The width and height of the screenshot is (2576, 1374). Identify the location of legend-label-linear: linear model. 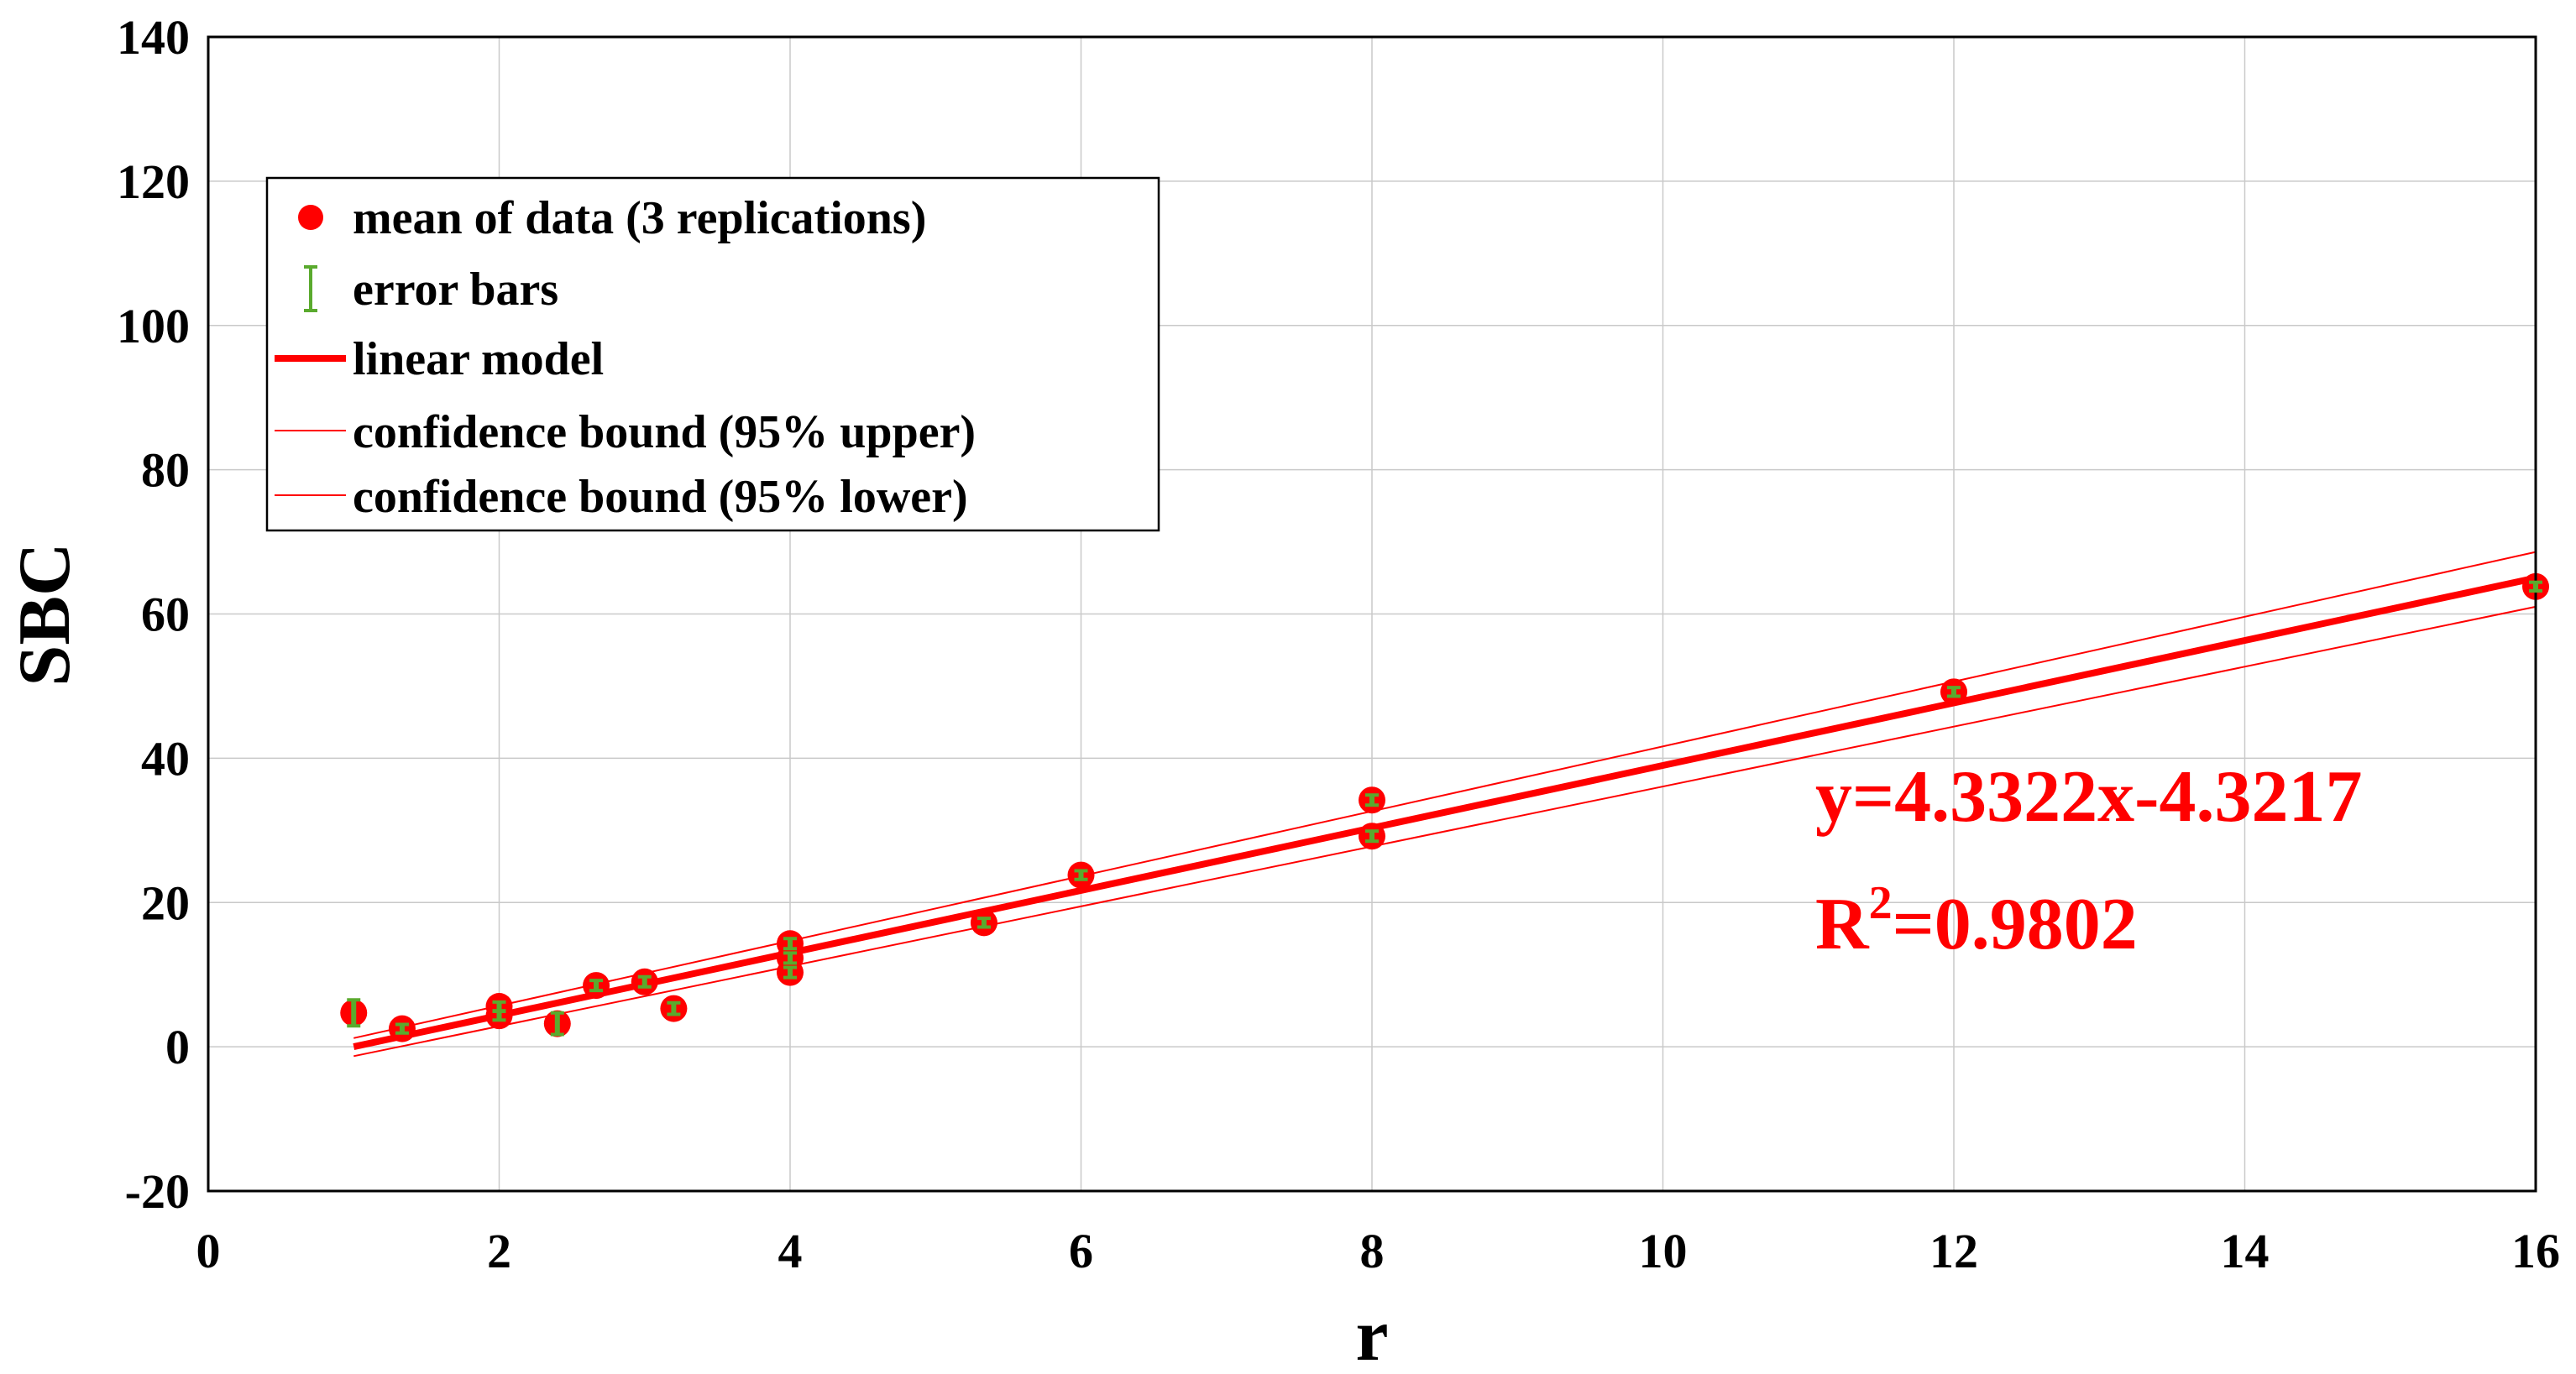
(478, 359).